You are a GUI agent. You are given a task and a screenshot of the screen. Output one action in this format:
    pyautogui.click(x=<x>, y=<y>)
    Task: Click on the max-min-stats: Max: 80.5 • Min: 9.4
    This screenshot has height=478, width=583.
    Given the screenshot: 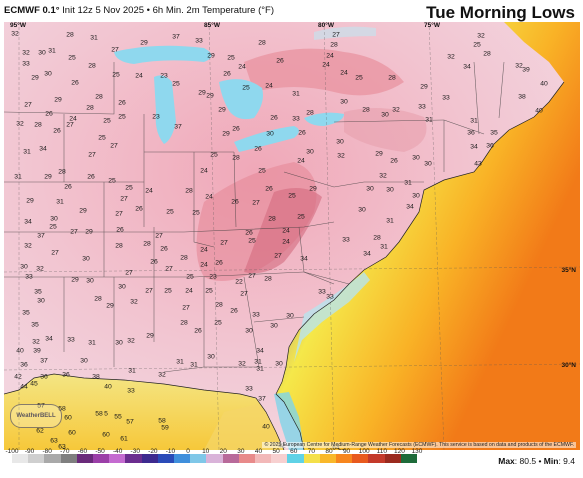 What is the action you would take?
    pyautogui.click(x=536, y=461)
    